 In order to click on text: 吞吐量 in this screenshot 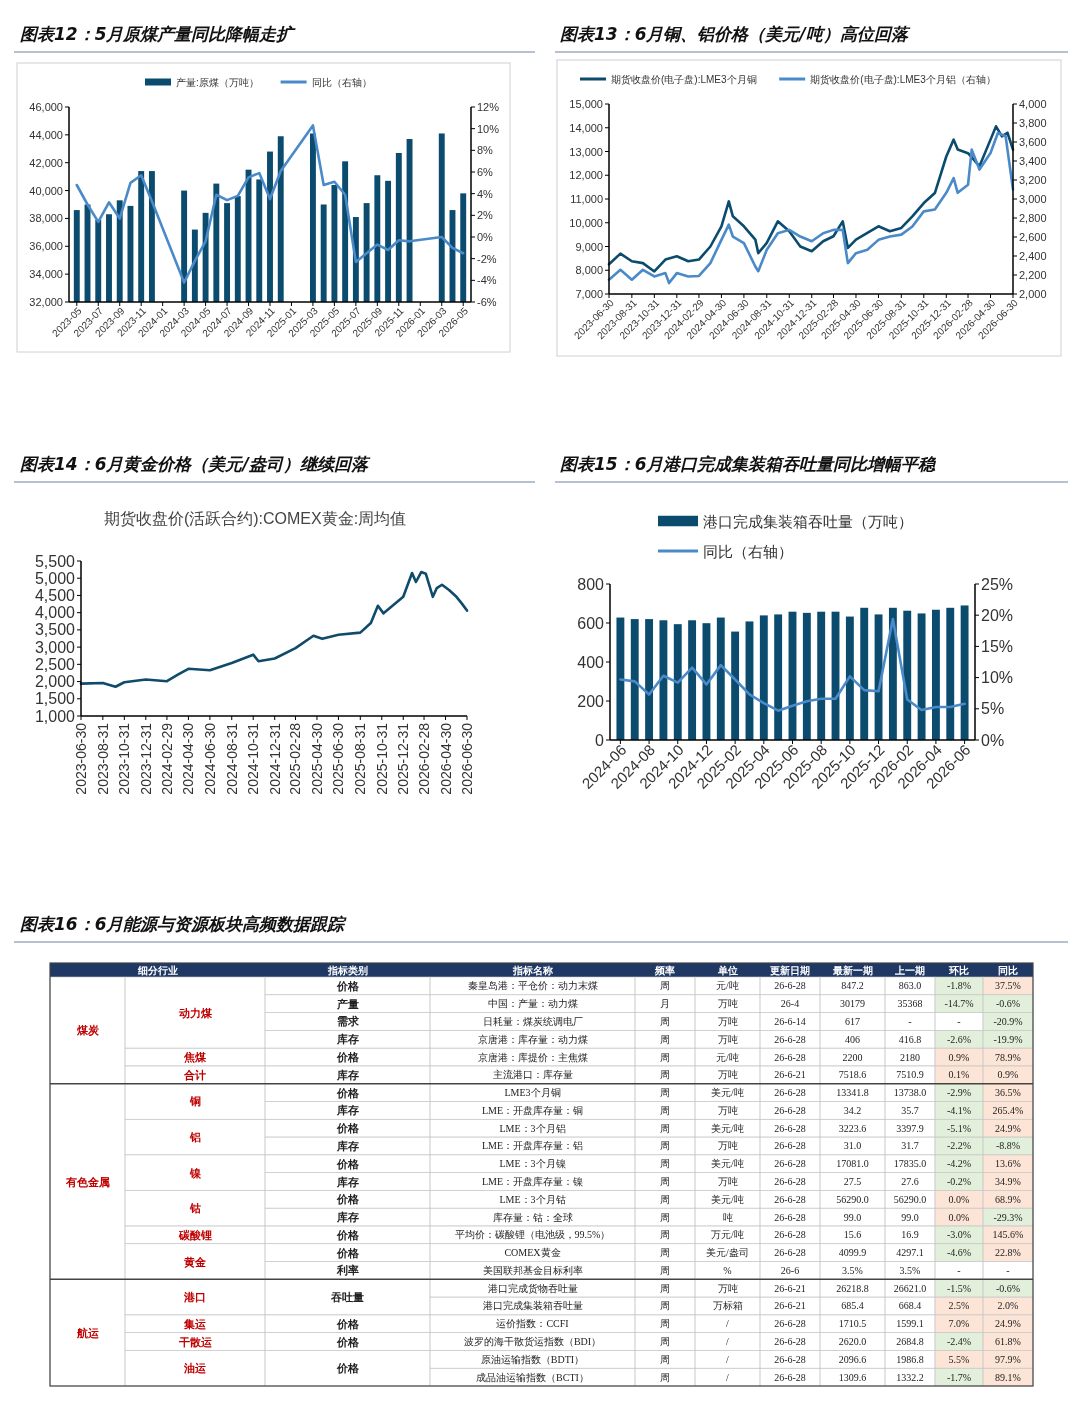, I will do `click(347, 1297)`.